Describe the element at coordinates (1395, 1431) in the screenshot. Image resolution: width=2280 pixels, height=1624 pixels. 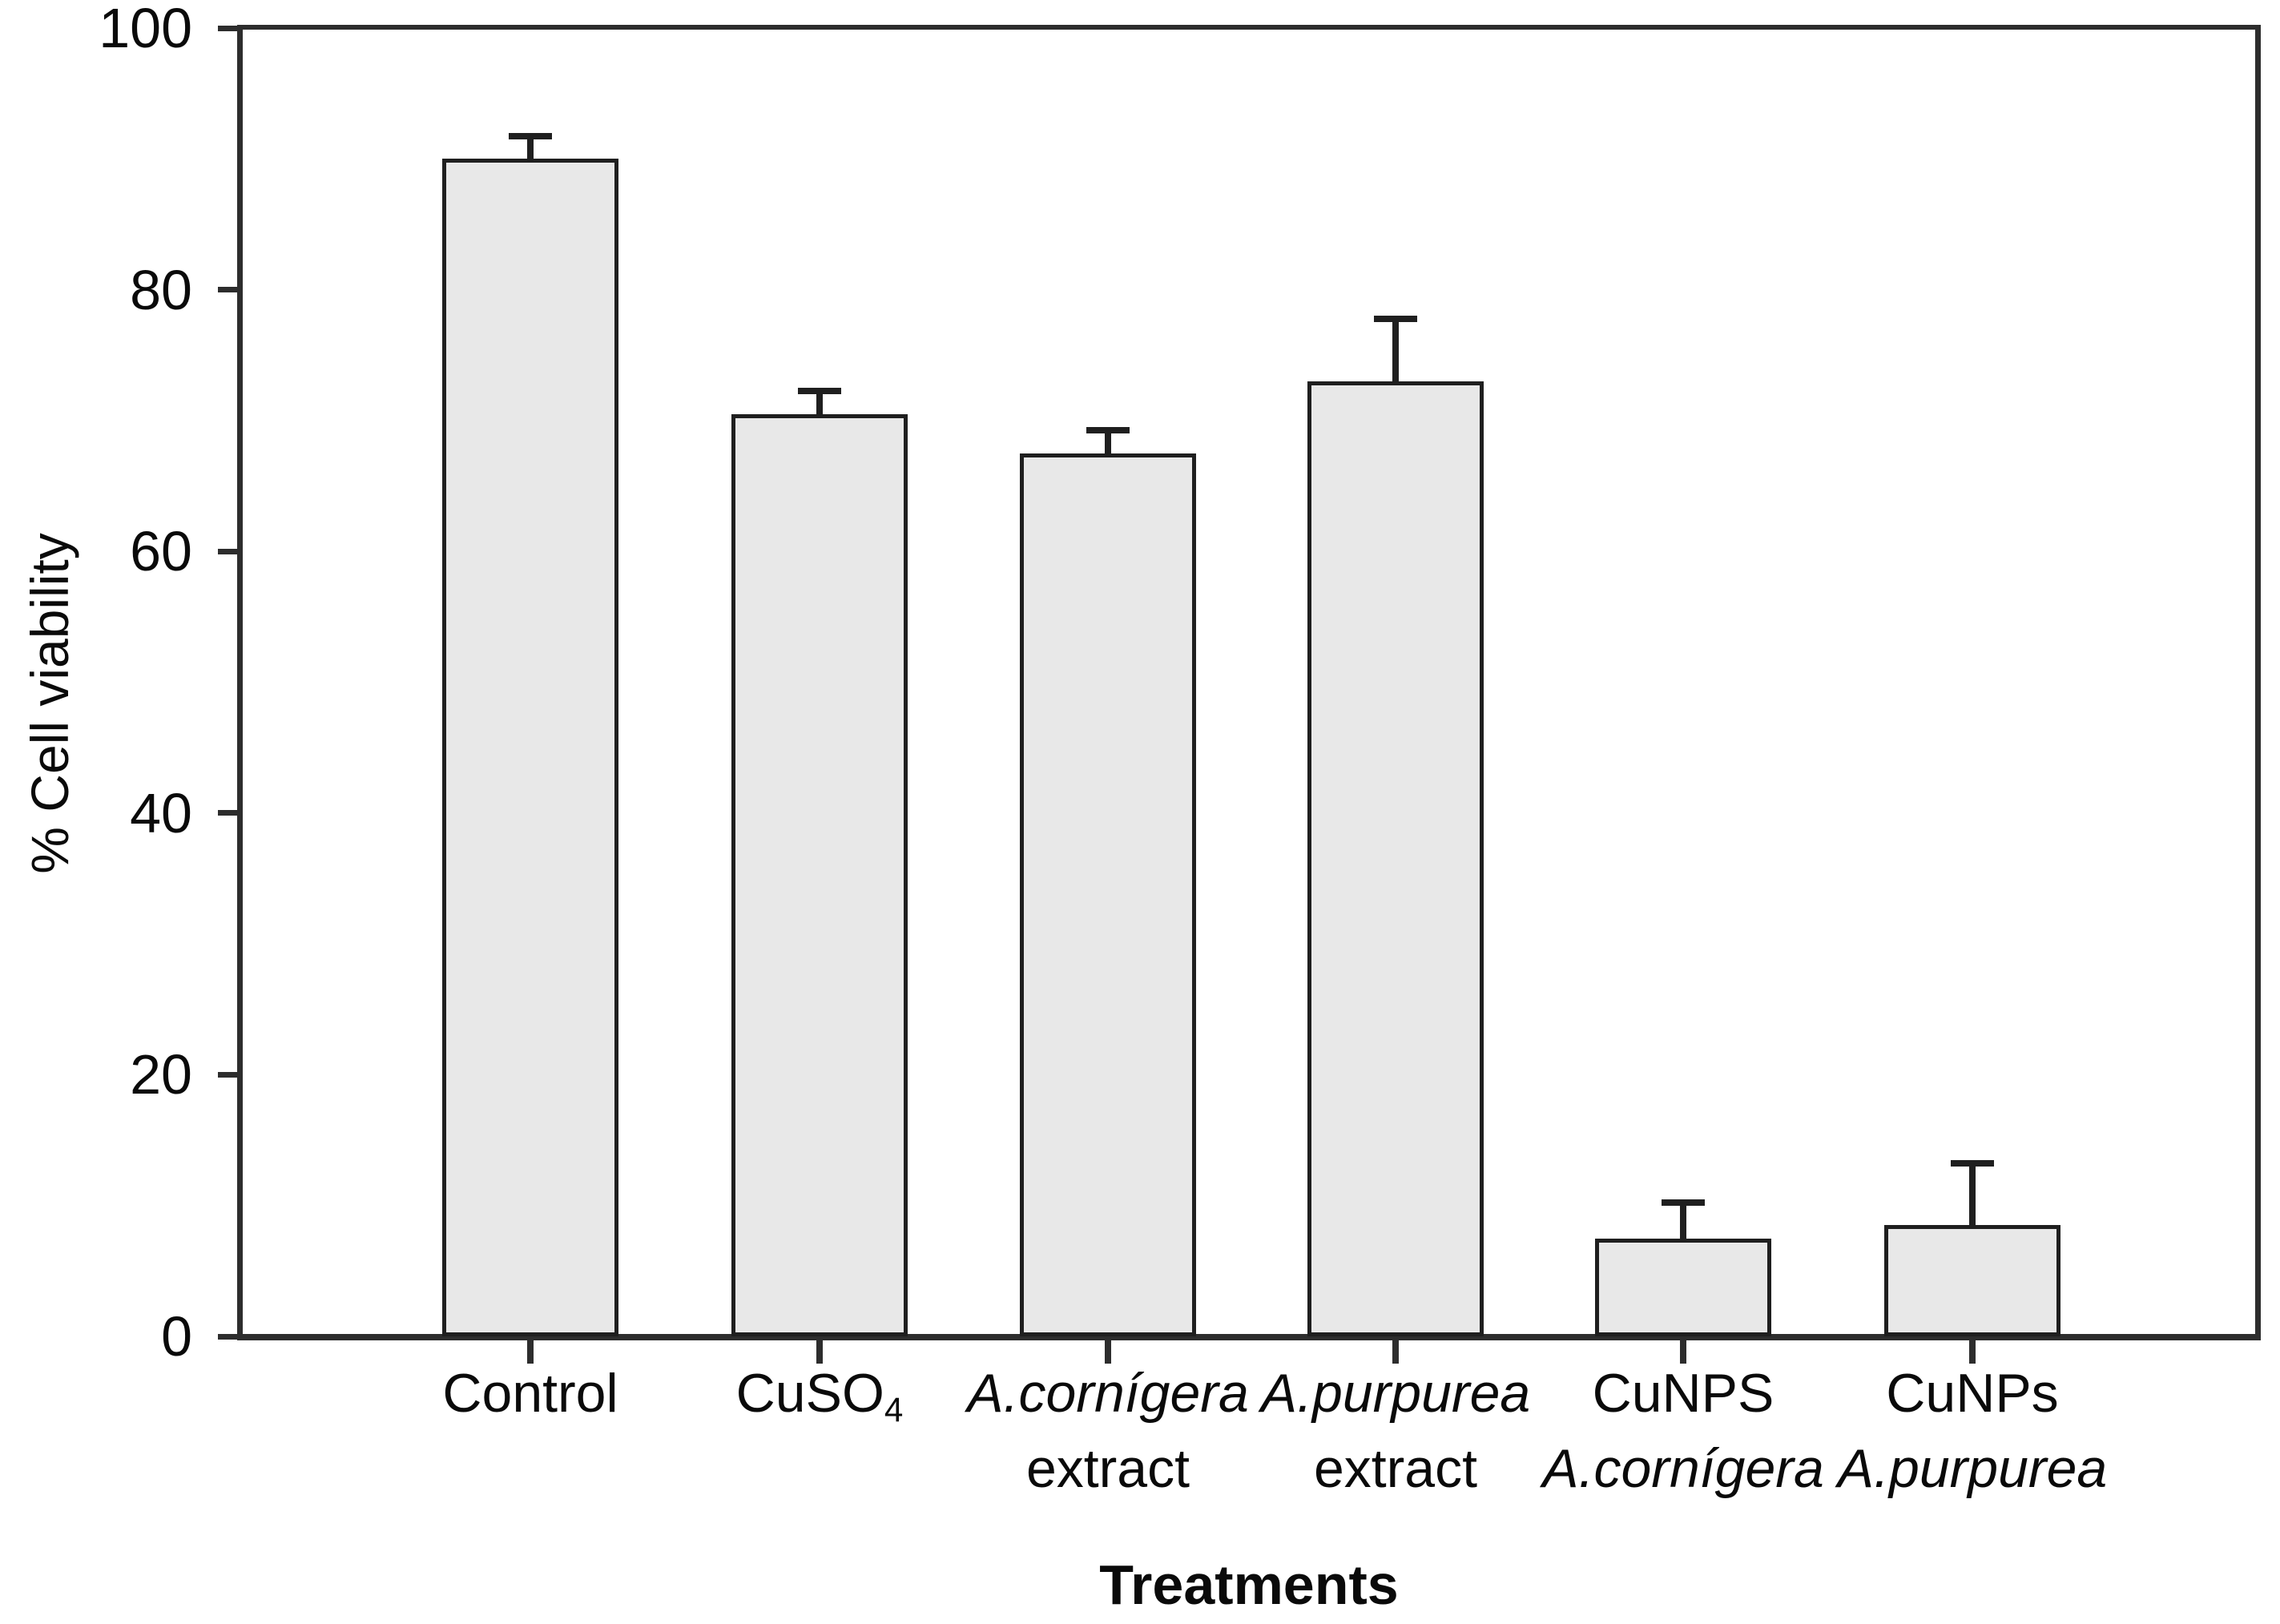
I see `x-tick-label-a-purpurea-extract: A.purpurea extract` at that location.